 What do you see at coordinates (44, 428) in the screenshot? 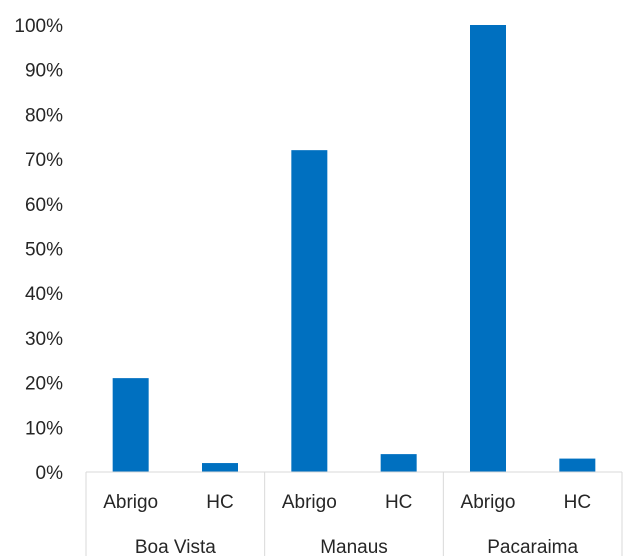
I see `y-tick-label: 10%` at bounding box center [44, 428].